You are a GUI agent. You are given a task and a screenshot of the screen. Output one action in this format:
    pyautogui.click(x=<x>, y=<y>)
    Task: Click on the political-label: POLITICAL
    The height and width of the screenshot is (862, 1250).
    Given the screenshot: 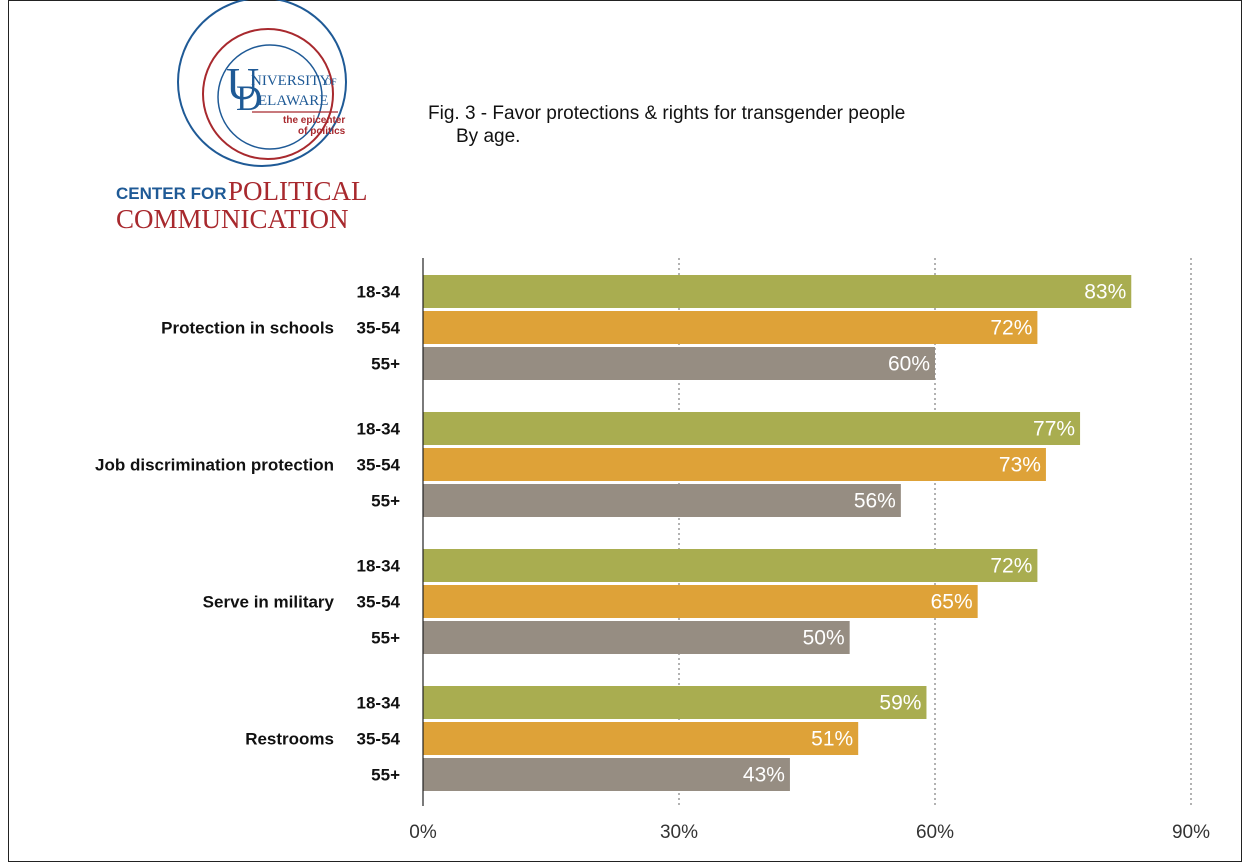 What is the action you would take?
    pyautogui.click(x=297, y=191)
    